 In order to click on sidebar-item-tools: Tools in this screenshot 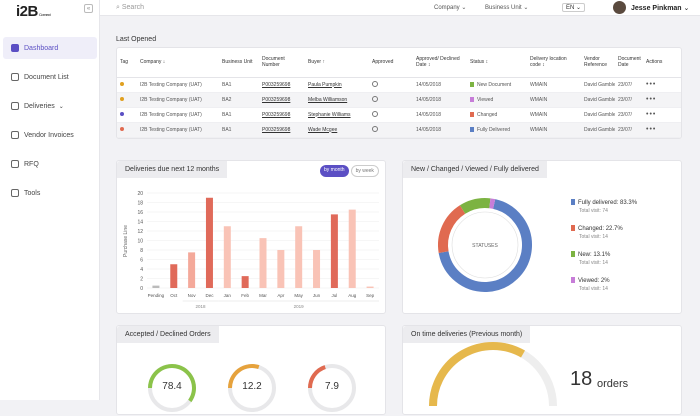, I will do `click(49, 193)`.